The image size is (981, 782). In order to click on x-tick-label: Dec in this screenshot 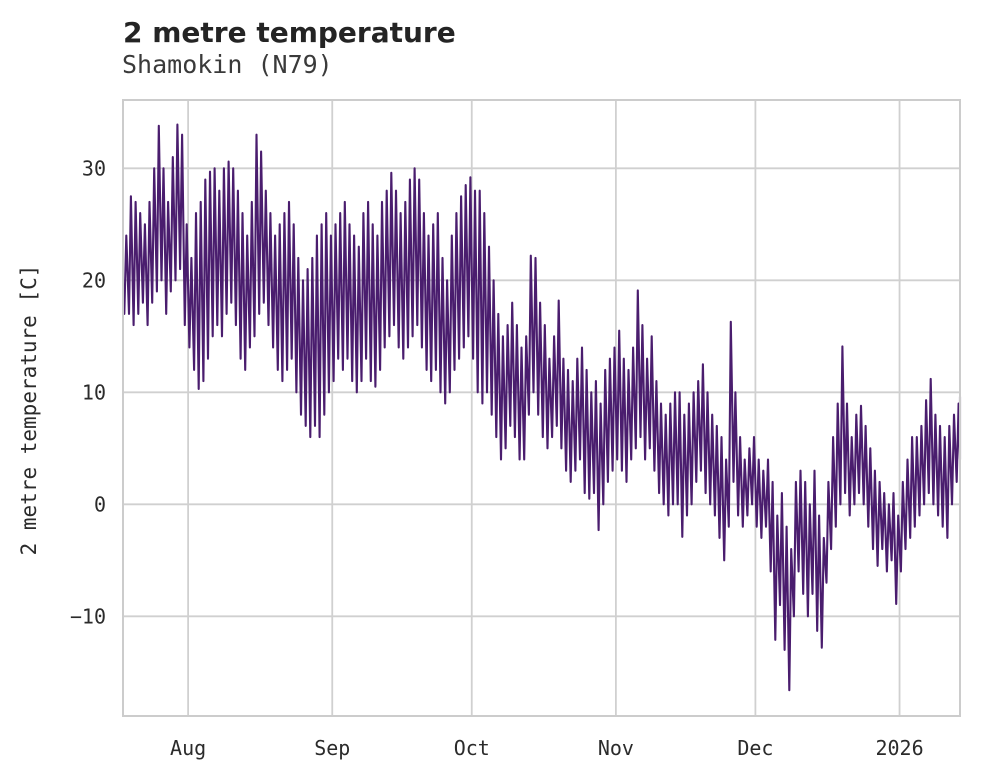, I will do `click(755, 748)`.